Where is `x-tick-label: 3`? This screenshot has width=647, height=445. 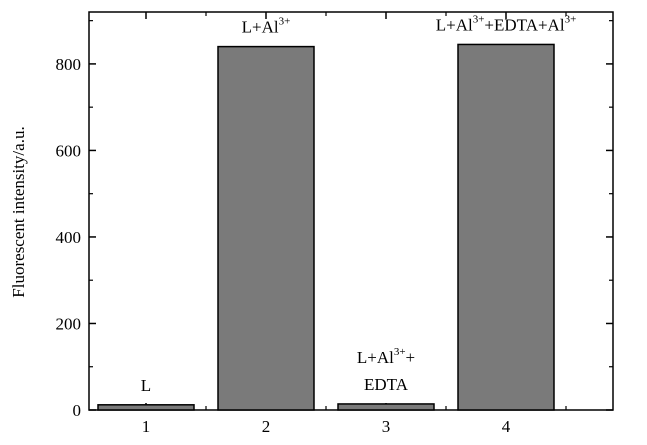
x-tick-label: 3 is located at coordinates (386, 426).